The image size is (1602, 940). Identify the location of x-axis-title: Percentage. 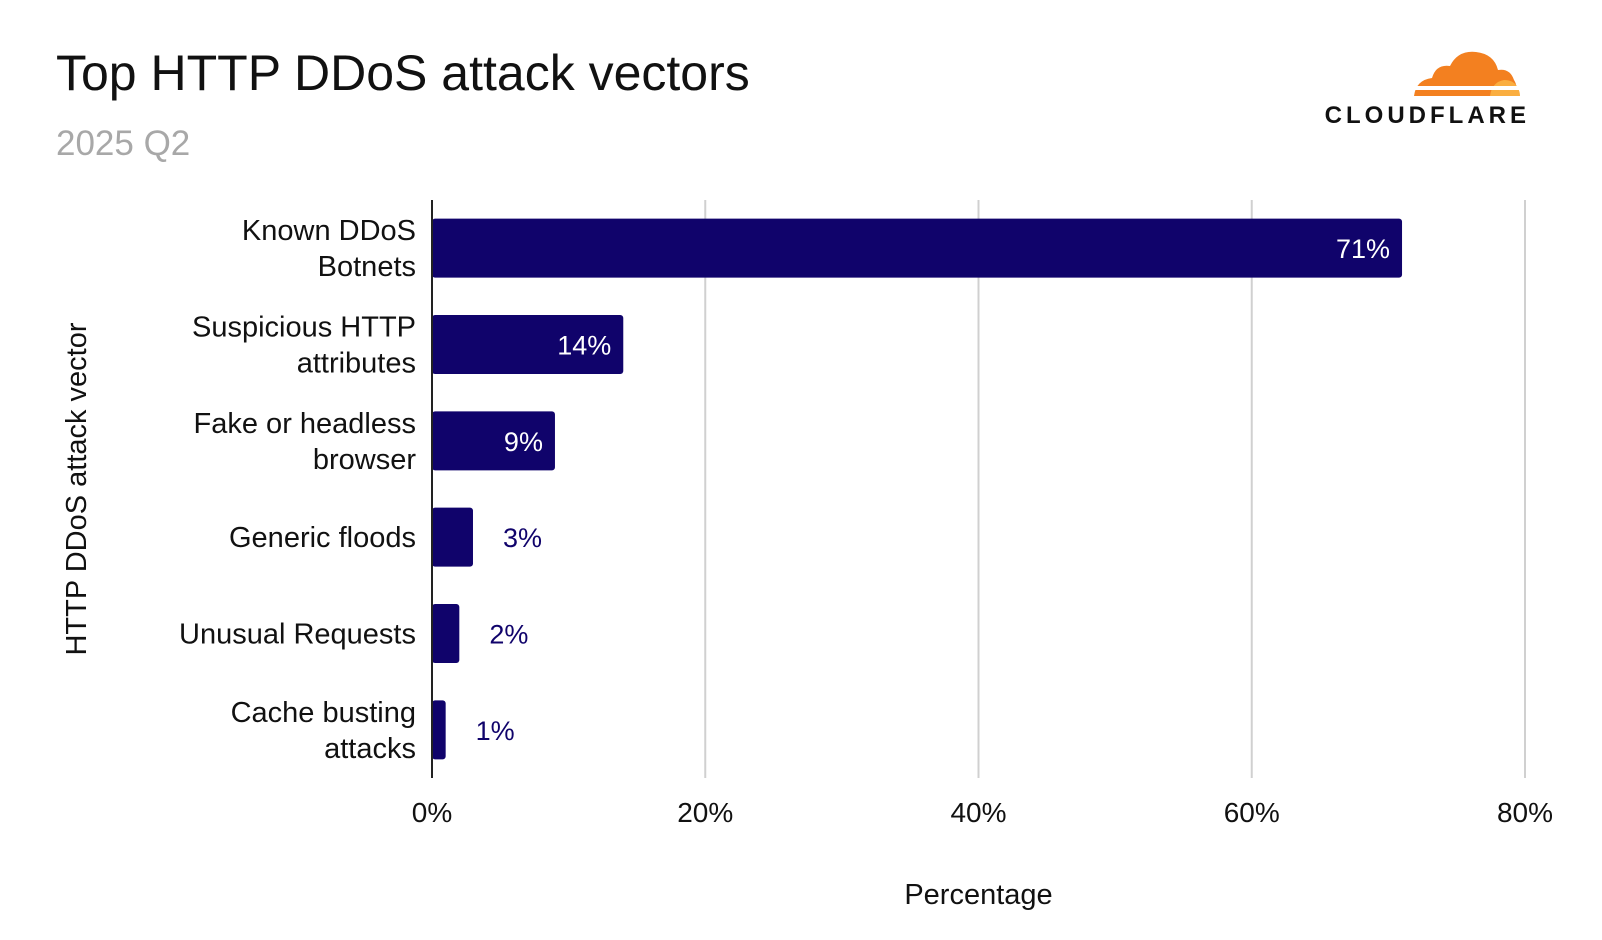
(978, 895).